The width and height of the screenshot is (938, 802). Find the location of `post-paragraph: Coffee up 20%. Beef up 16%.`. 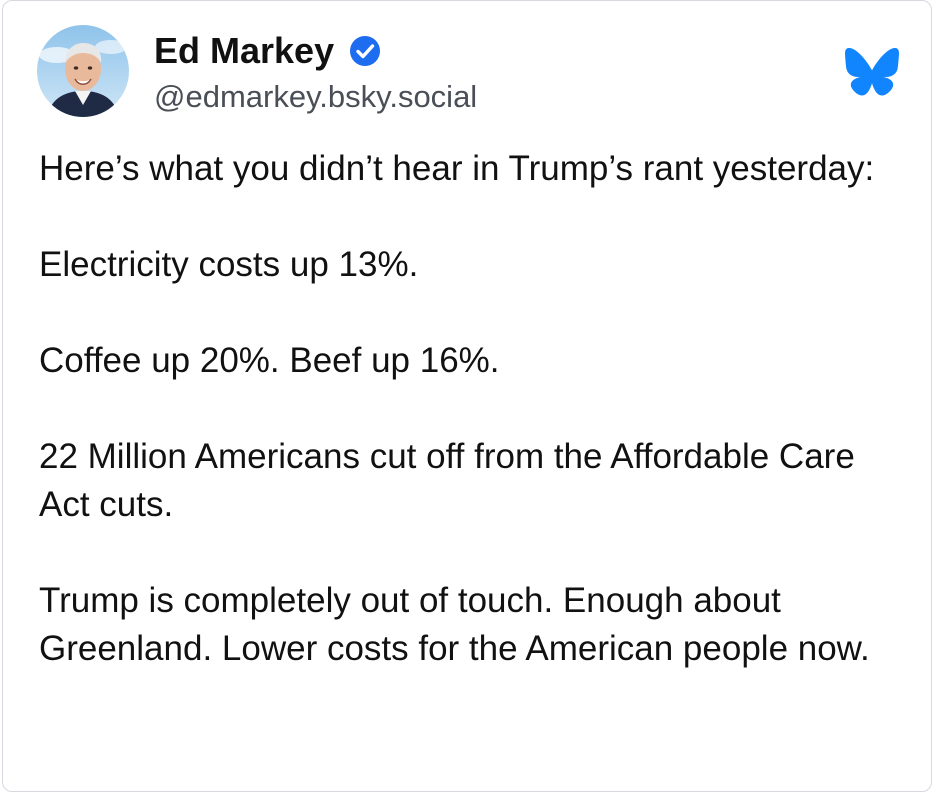

post-paragraph: Coffee up 20%. Beef up 16%. is located at coordinates (269, 360).